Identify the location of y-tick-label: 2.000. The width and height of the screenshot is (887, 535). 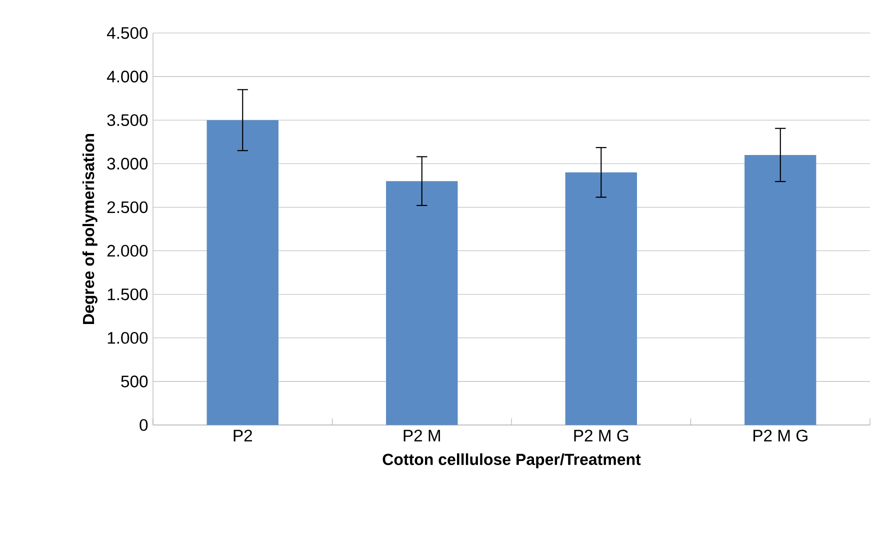
(127, 250).